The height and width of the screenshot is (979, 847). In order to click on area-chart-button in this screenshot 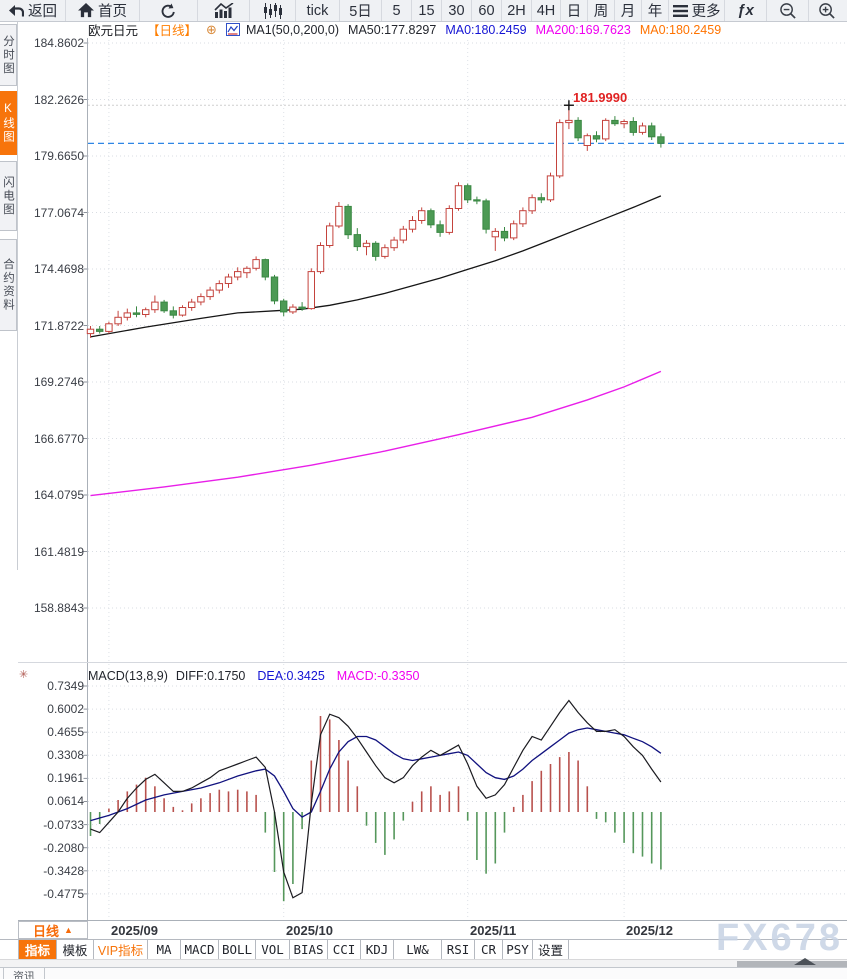, I will do `click(224, 10)`.